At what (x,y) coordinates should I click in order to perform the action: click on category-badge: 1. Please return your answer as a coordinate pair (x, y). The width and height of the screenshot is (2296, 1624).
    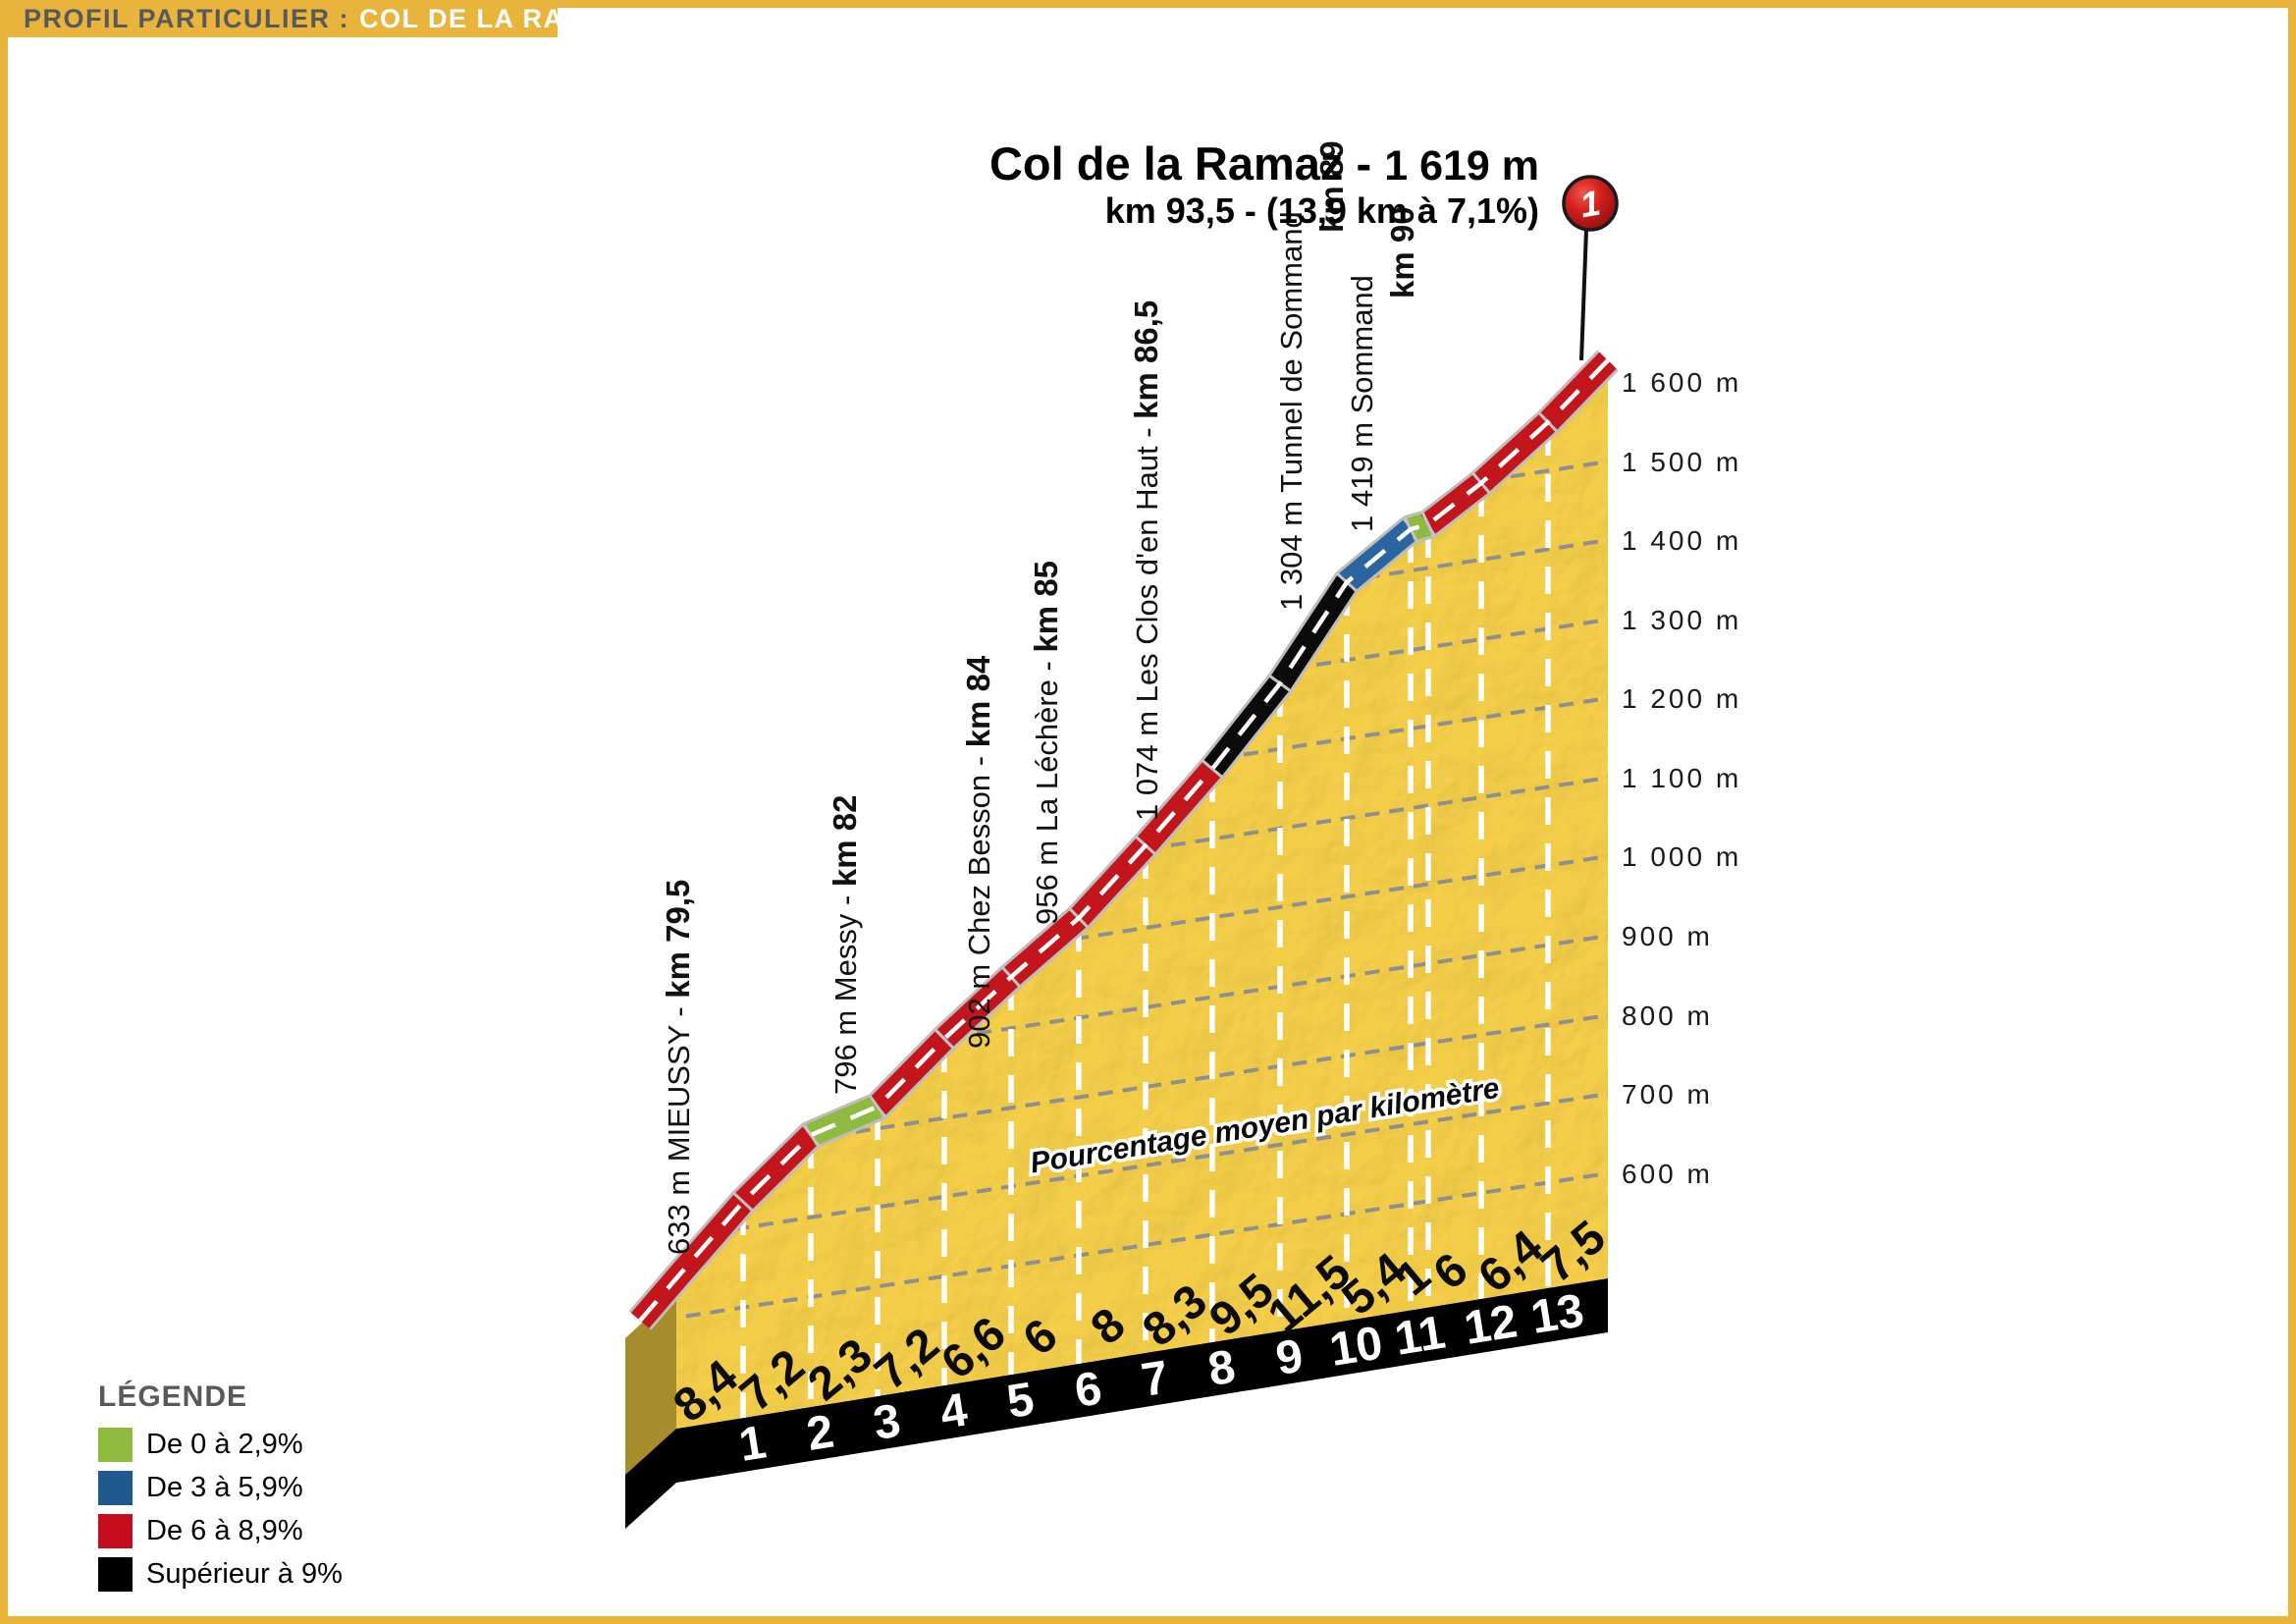
    Looking at the image, I should click on (1591, 268).